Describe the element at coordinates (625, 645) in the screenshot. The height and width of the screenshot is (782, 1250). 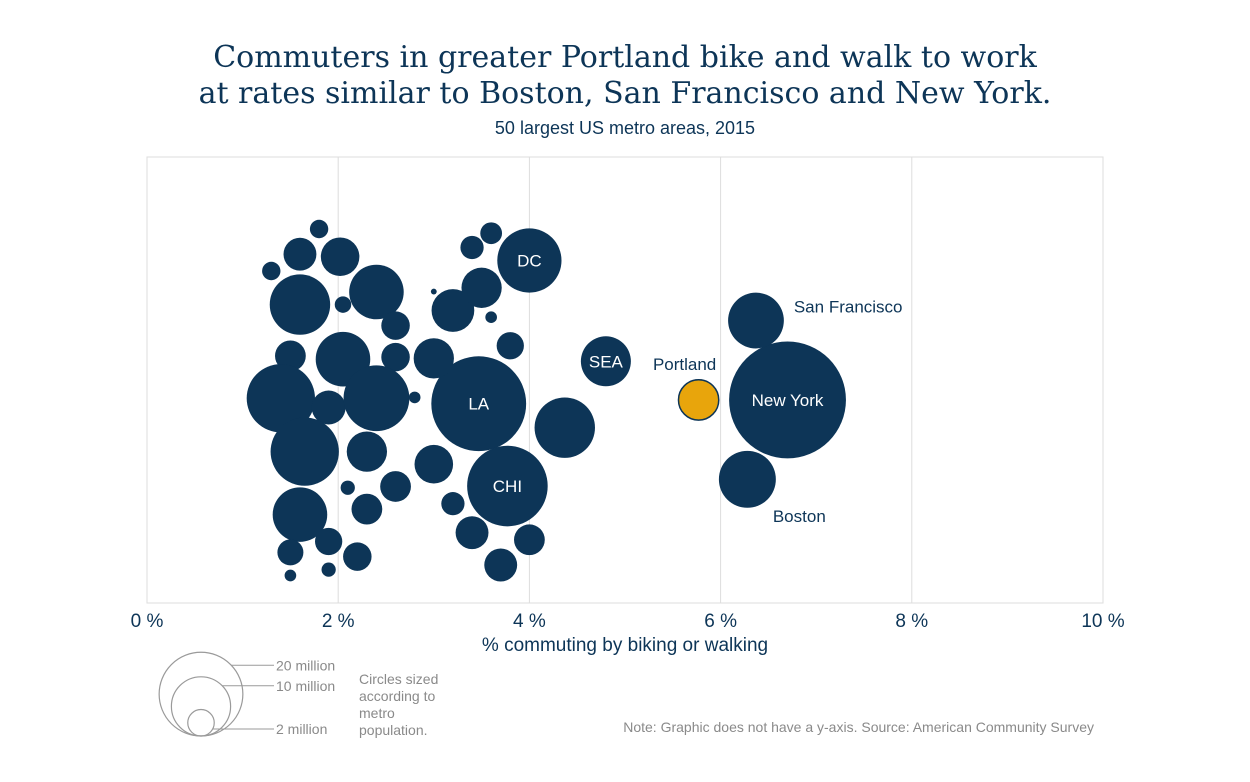
I see `x-axis-label: % commuting by biking or walking` at that location.